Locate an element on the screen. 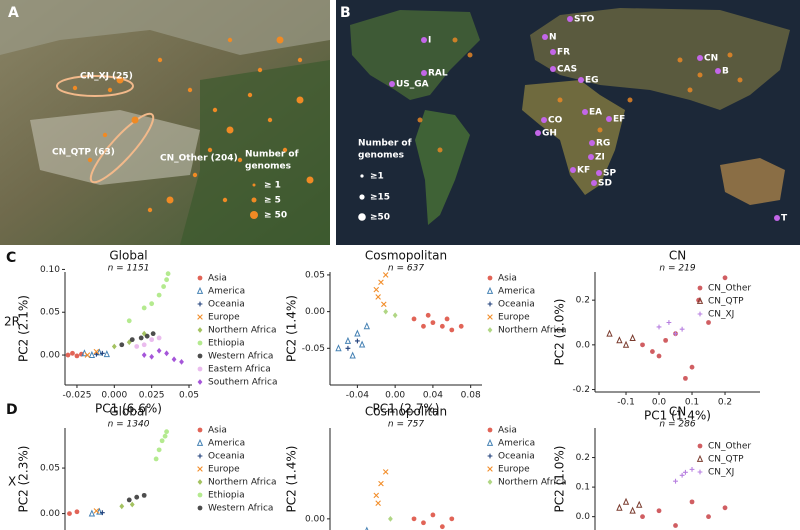 This screenshot has height=530, width=800. legend-label: Southern Africa is located at coordinates (242, 383).